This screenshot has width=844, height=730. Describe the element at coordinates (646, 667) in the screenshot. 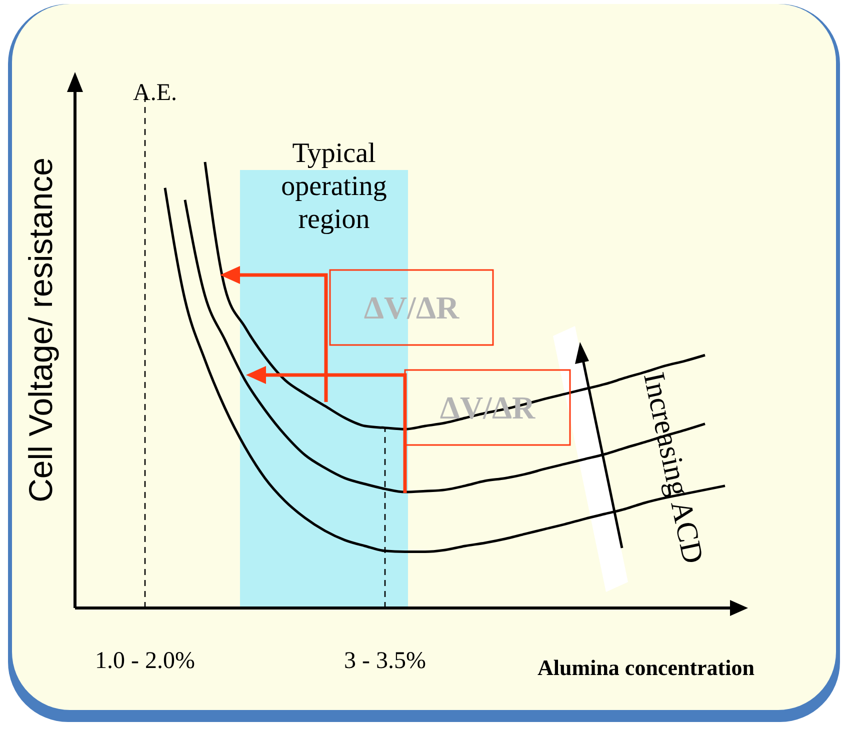

I see `x-axis-title: Alumina concentration` at that location.